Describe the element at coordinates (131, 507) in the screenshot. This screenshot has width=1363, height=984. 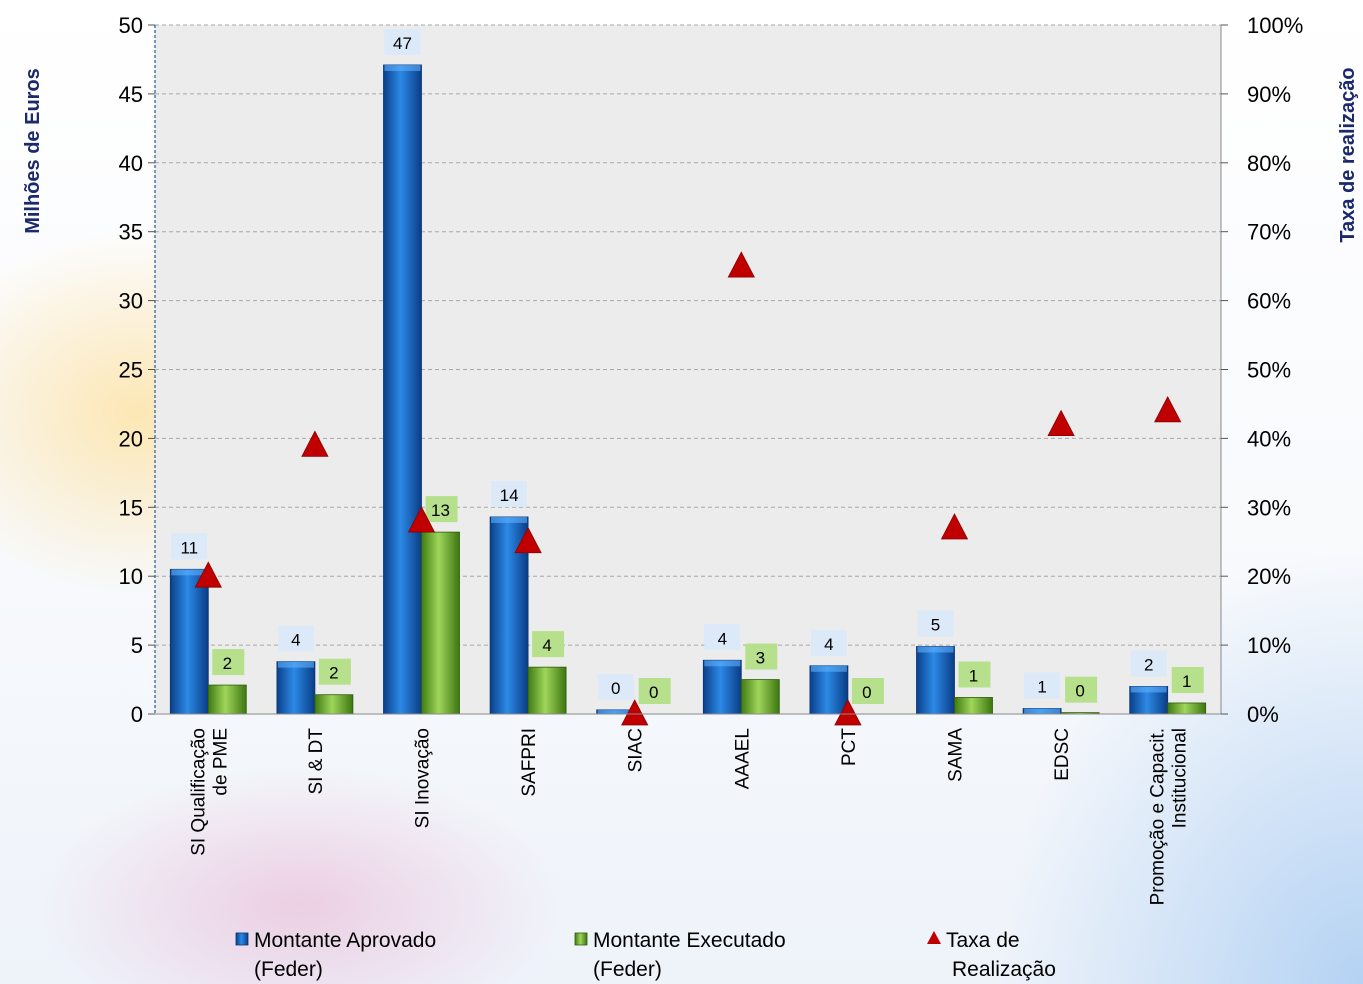
I see `left-tick-label: 15` at that location.